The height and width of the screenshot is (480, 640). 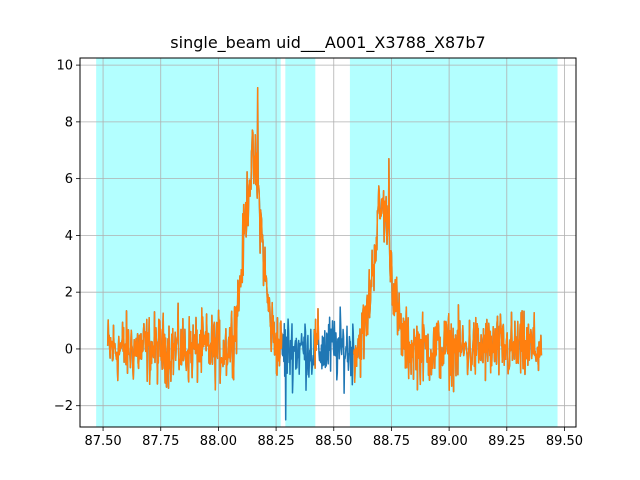 I want to click on y-tick-label: 0, so click(x=69, y=349).